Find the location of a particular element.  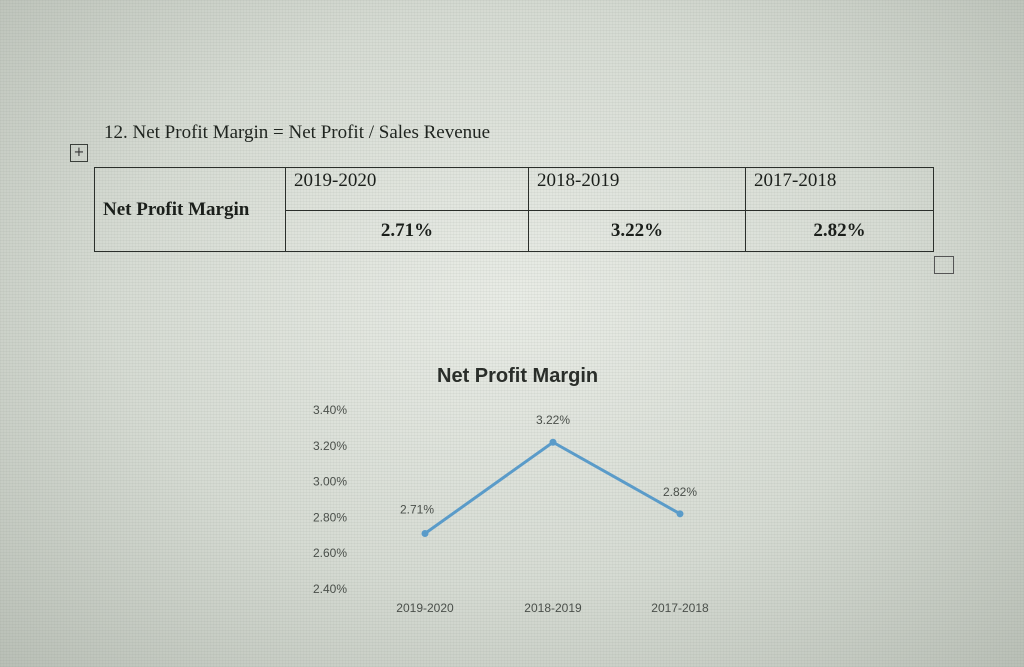

y-tick-label: 2.80% is located at coordinates (330, 517).